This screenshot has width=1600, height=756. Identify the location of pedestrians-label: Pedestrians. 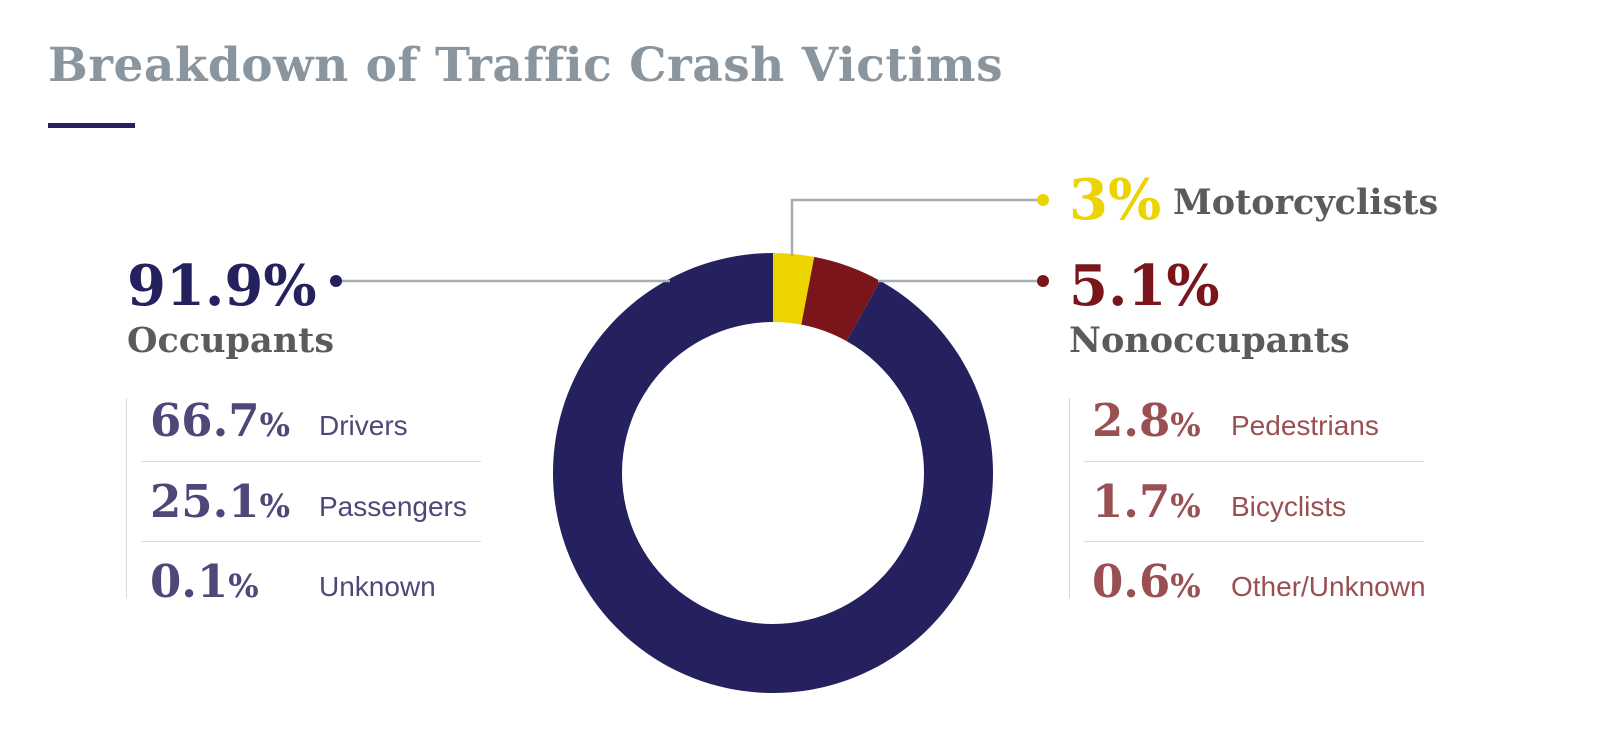
(1305, 425).